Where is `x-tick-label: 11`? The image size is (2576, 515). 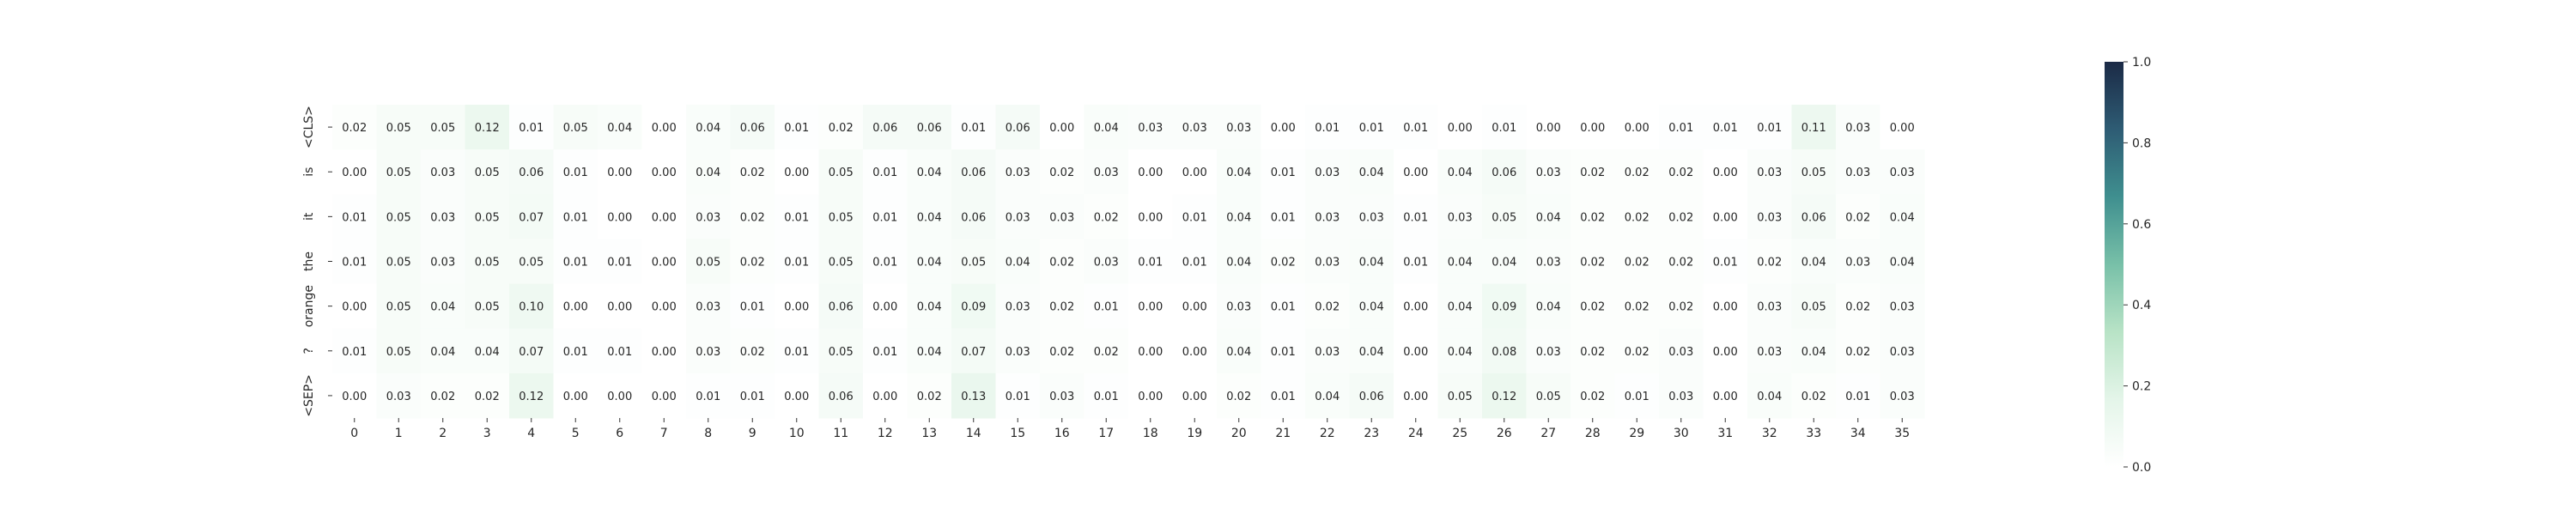
x-tick-label: 11 is located at coordinates (841, 433).